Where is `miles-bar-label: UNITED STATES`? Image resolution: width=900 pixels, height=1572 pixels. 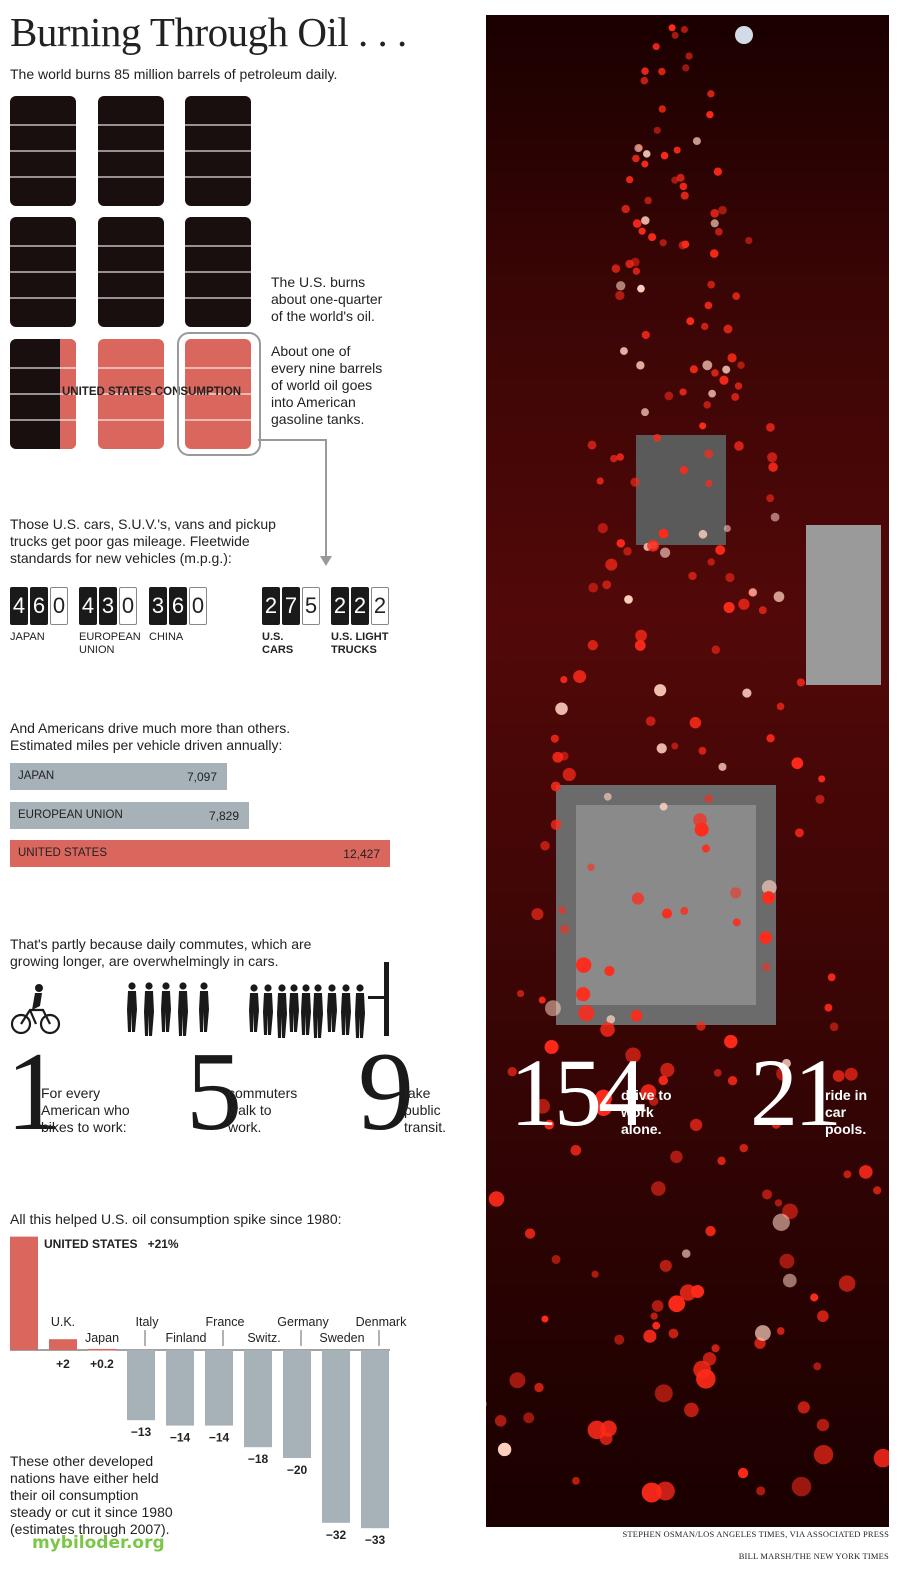
miles-bar-label: UNITED STATES is located at coordinates (63, 853).